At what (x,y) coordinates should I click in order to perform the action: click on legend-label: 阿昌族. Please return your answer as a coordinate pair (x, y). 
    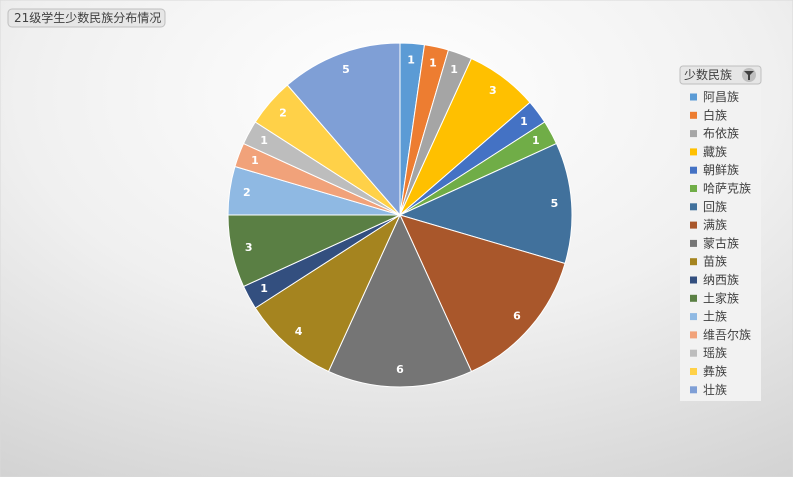
    Looking at the image, I should click on (721, 97).